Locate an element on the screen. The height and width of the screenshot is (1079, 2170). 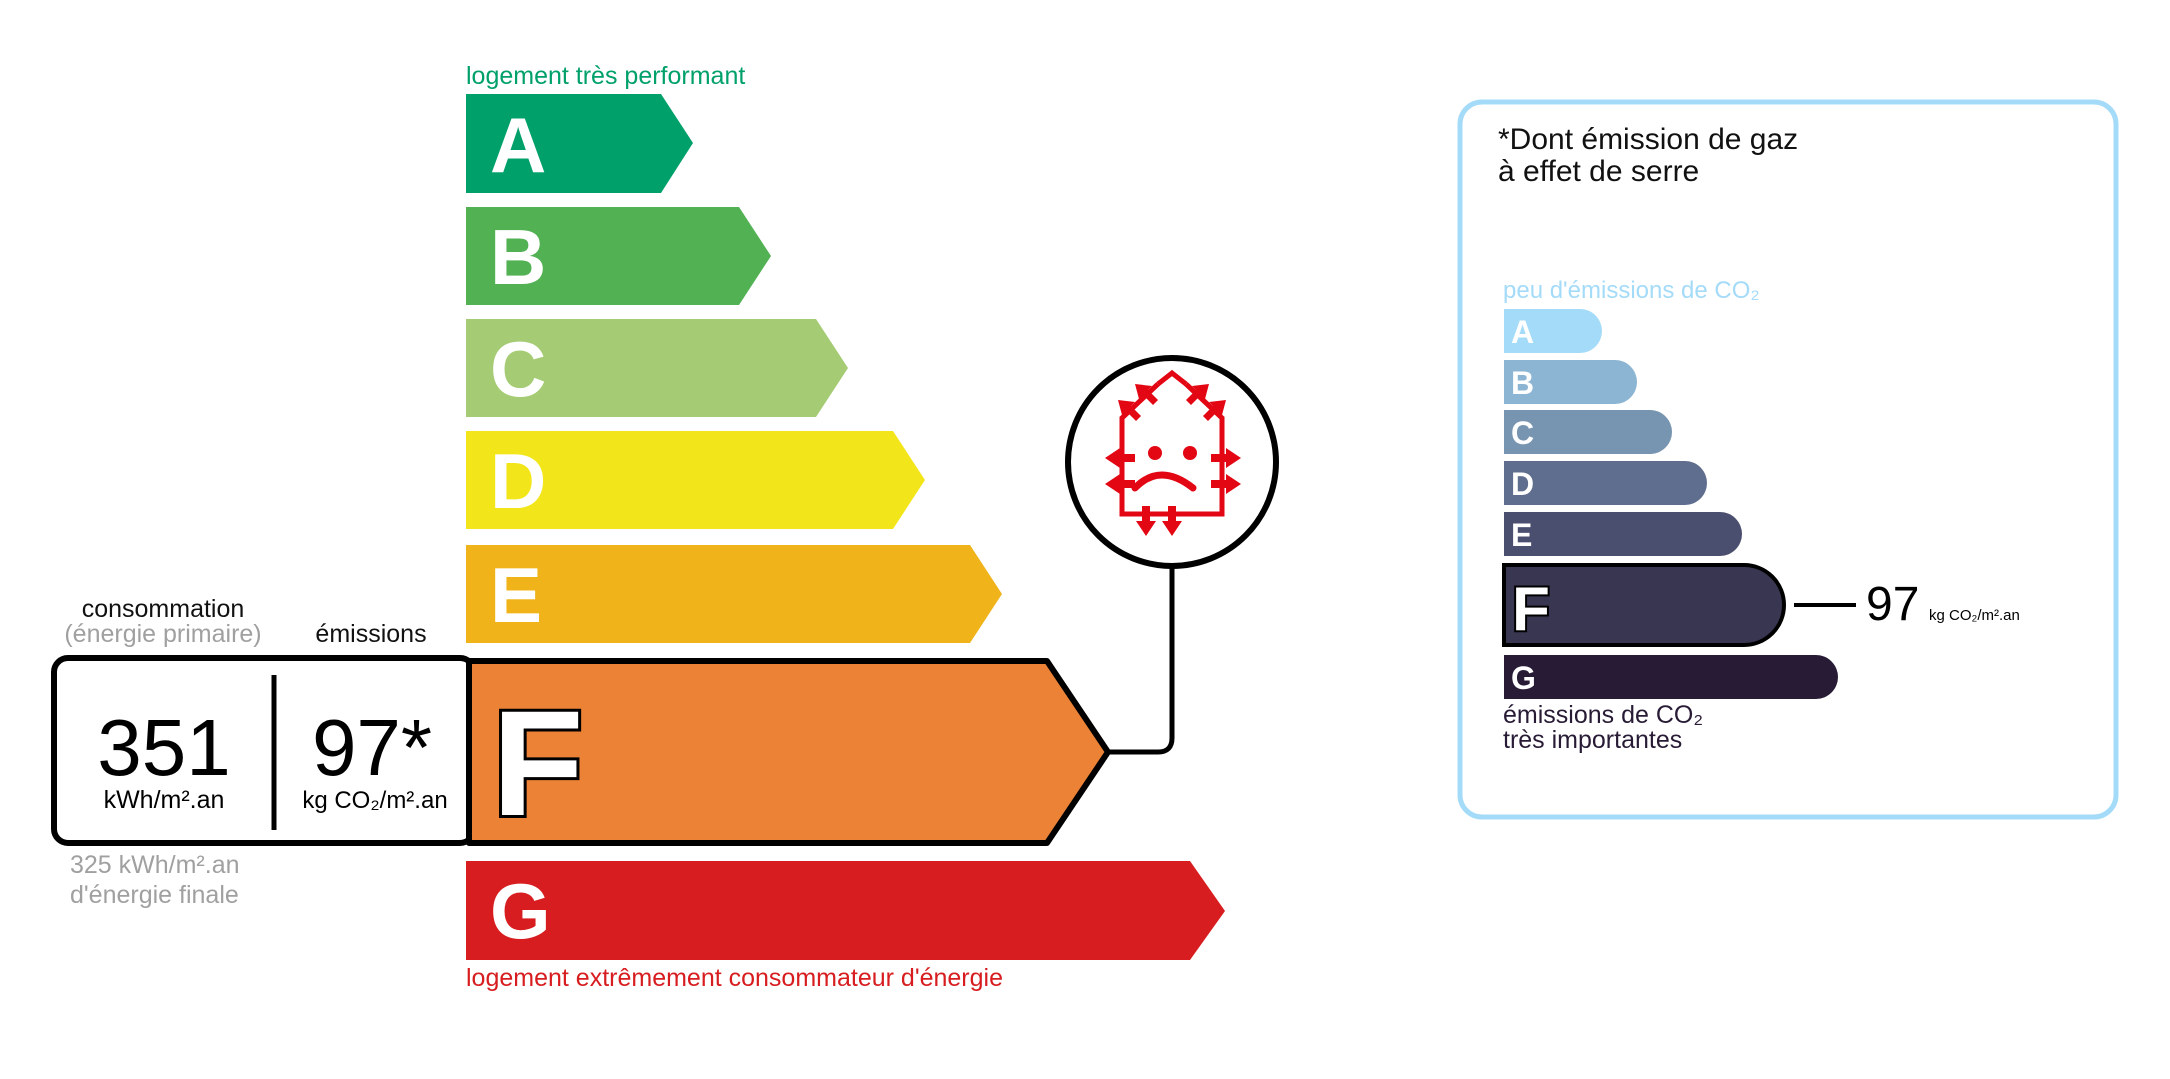
ges-bar-g-letter: G is located at coordinates (1523, 678).